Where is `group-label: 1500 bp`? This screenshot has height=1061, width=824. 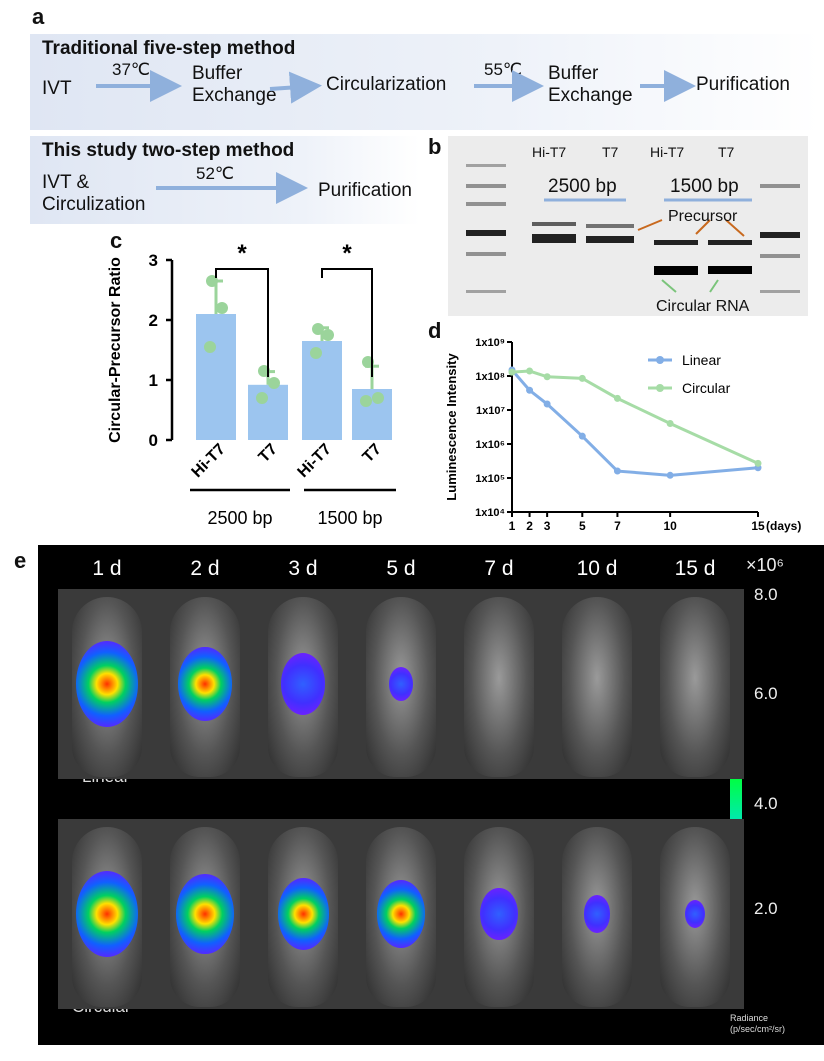
group-label: 1500 bp is located at coordinates (349, 518).